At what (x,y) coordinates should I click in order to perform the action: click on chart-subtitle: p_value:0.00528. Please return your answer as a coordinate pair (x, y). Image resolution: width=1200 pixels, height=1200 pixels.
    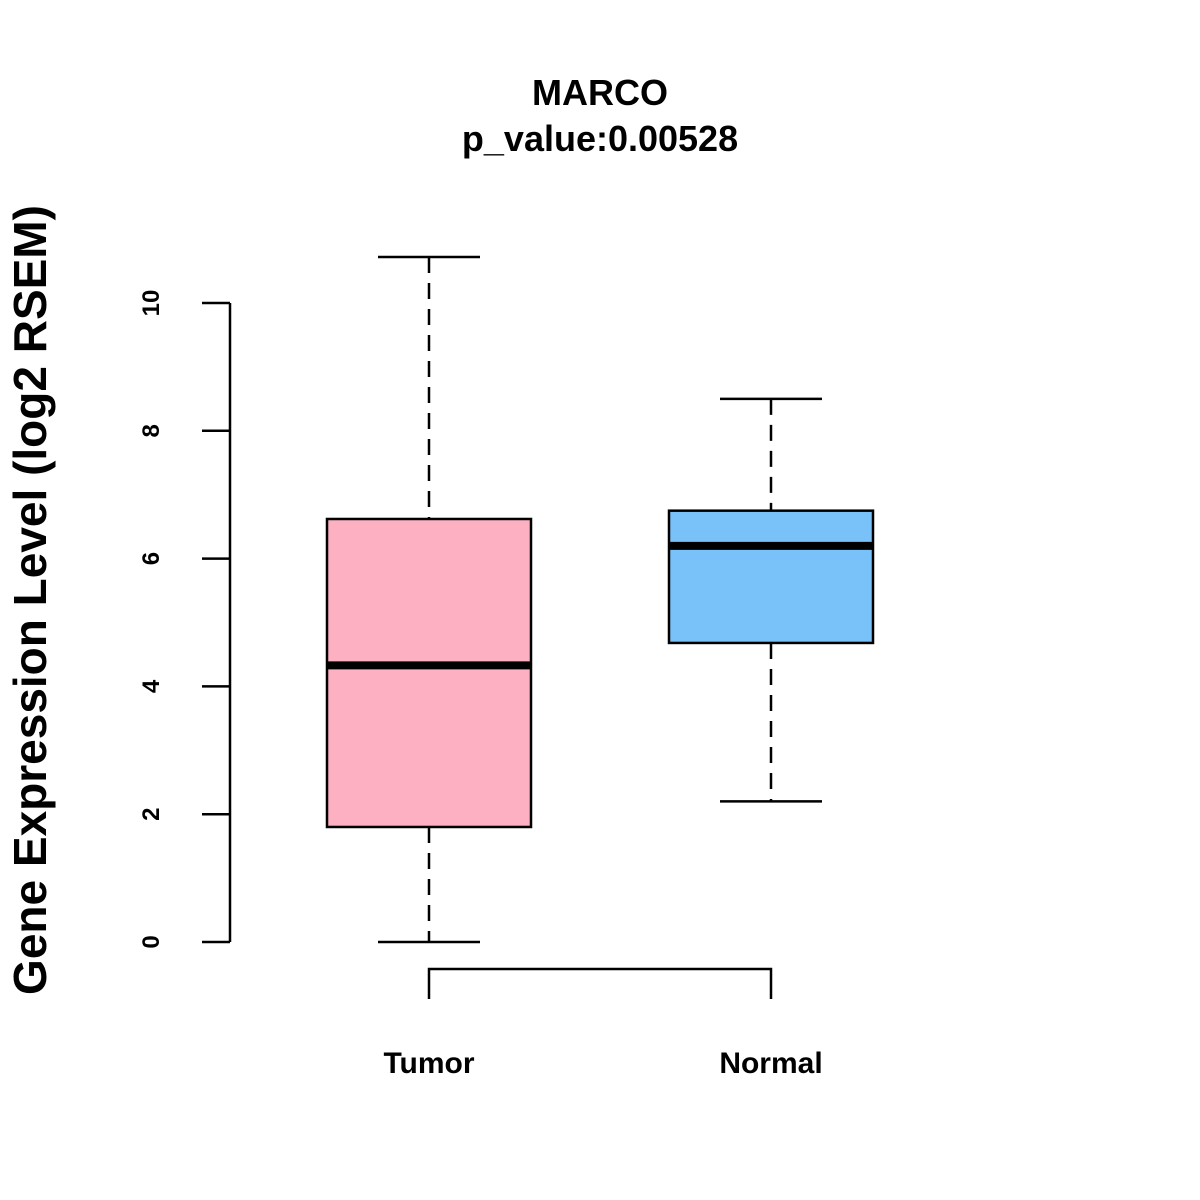
    Looking at the image, I should click on (600, 138).